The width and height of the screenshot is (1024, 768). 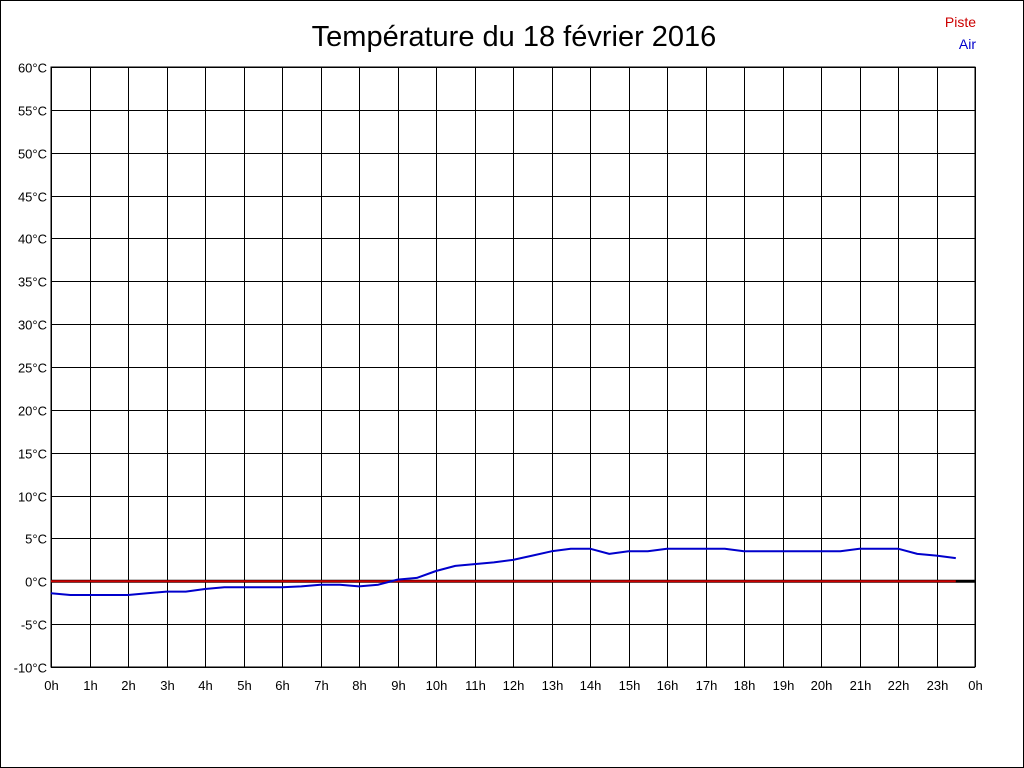 What do you see at coordinates (899, 685) in the screenshot?
I see `x-tick-label: 22h` at bounding box center [899, 685].